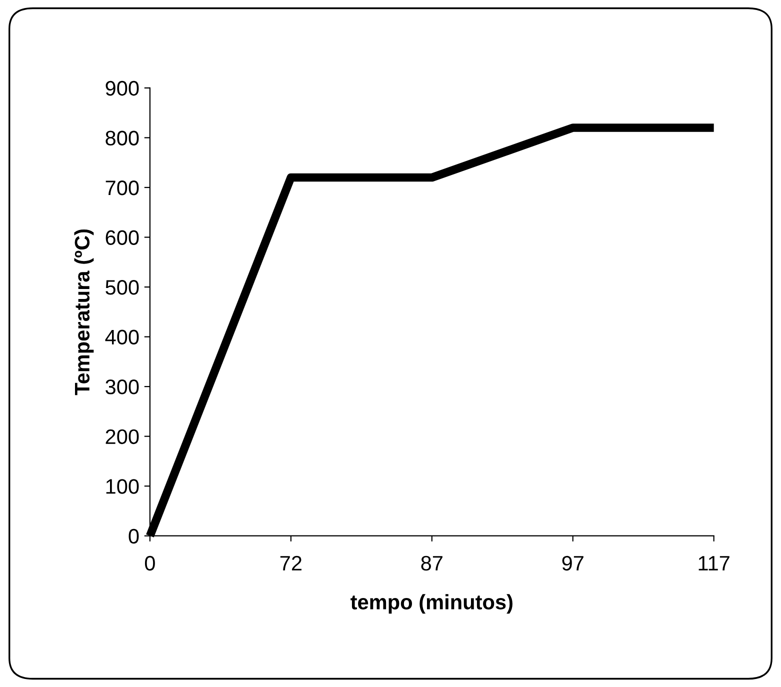  What do you see at coordinates (122, 486) in the screenshot?
I see `y-tick-label: 100` at bounding box center [122, 486].